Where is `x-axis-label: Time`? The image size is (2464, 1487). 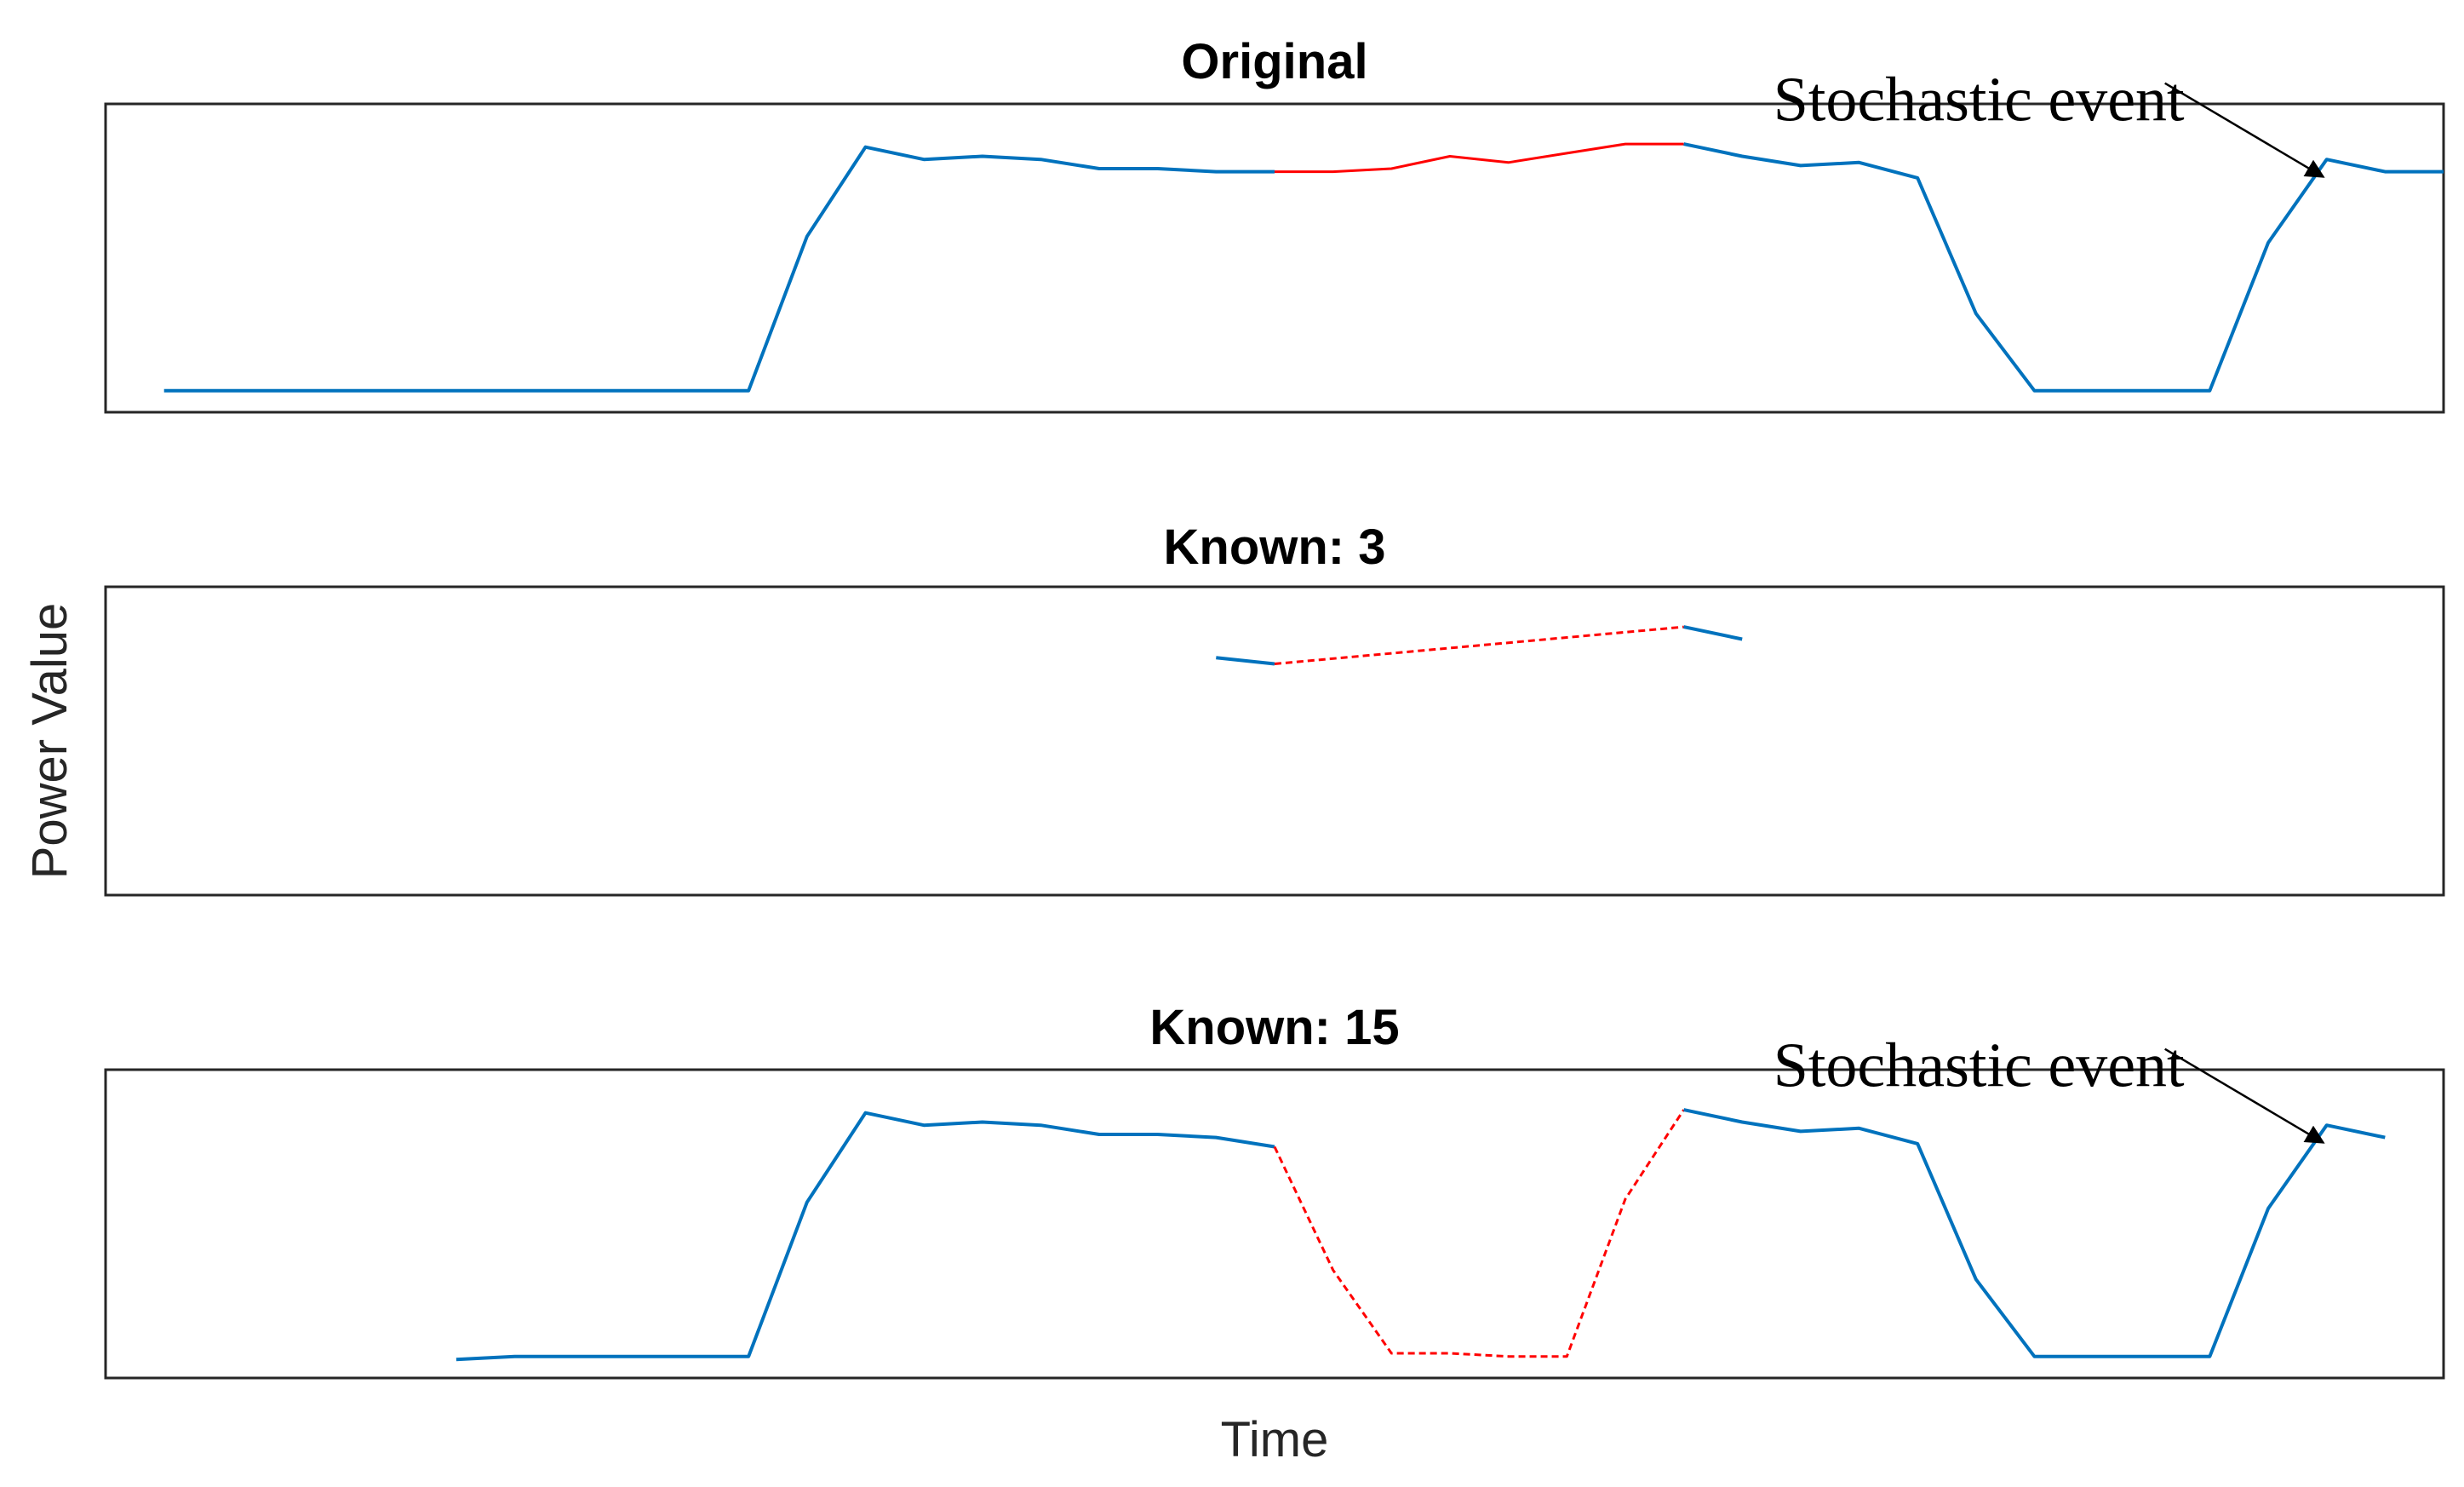 x-axis-label: Time is located at coordinates (1275, 1439).